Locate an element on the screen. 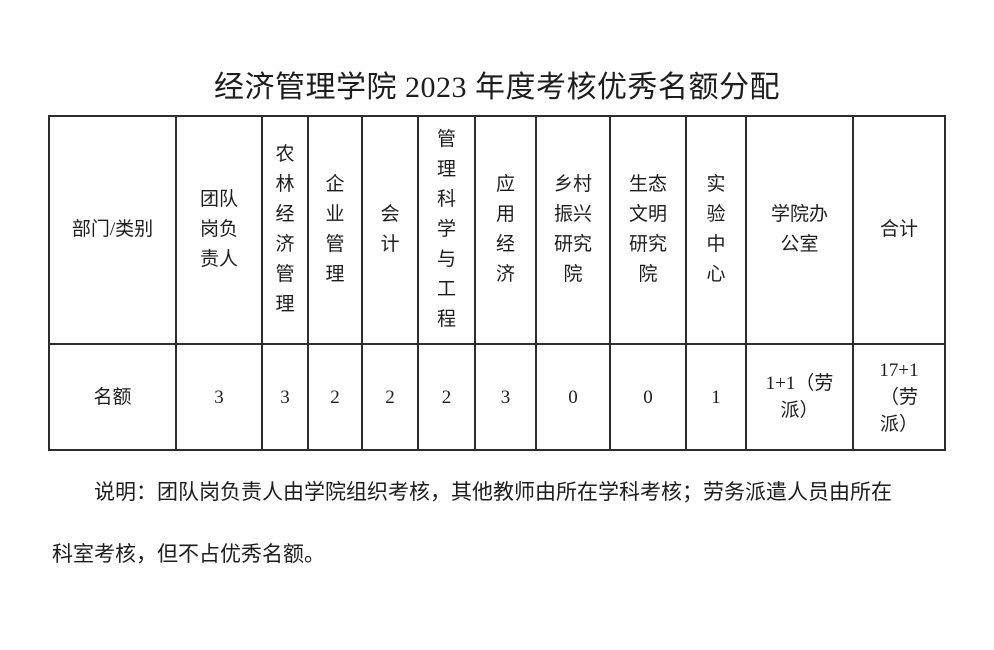 The height and width of the screenshot is (650, 994). header-cell-rural-revitalization-institute: 乡村 振兴 研究 院 is located at coordinates (573, 230).